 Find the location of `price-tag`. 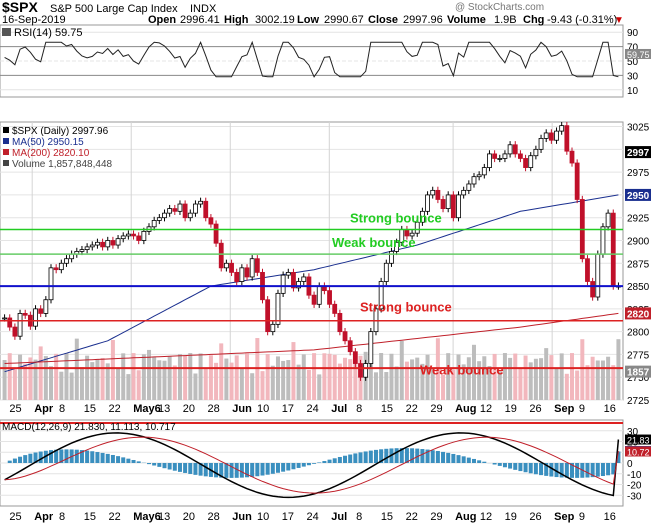

price-tag is located at coordinates (638, 152).